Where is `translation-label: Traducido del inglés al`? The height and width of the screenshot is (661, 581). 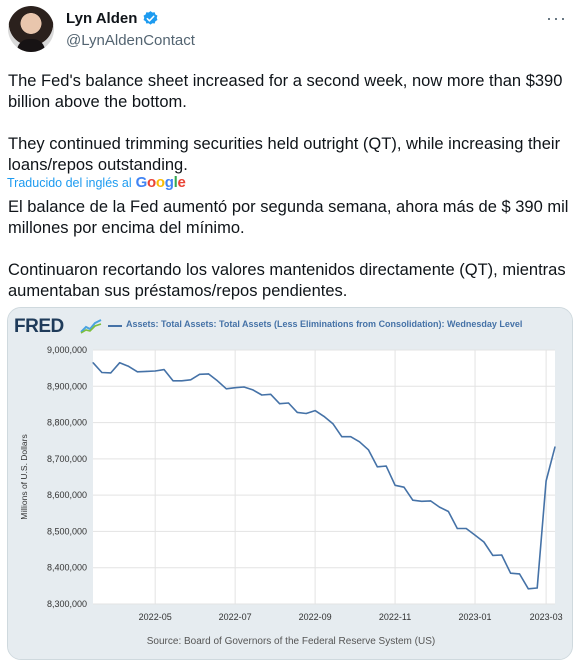 translation-label: Traducido del inglés al is located at coordinates (69, 182).